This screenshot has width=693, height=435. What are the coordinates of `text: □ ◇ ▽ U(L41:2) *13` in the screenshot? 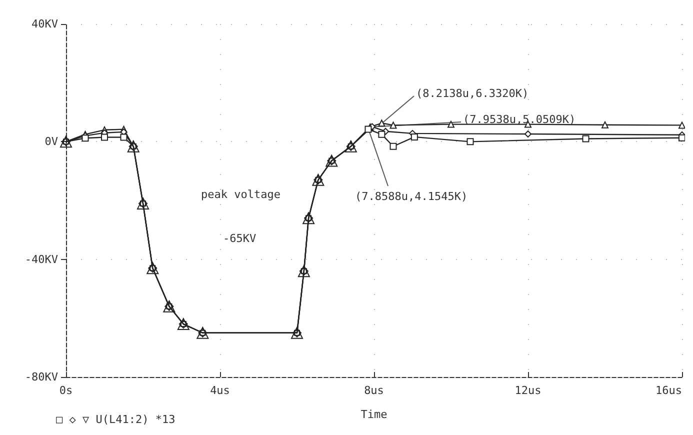 It's located at (116, 419).